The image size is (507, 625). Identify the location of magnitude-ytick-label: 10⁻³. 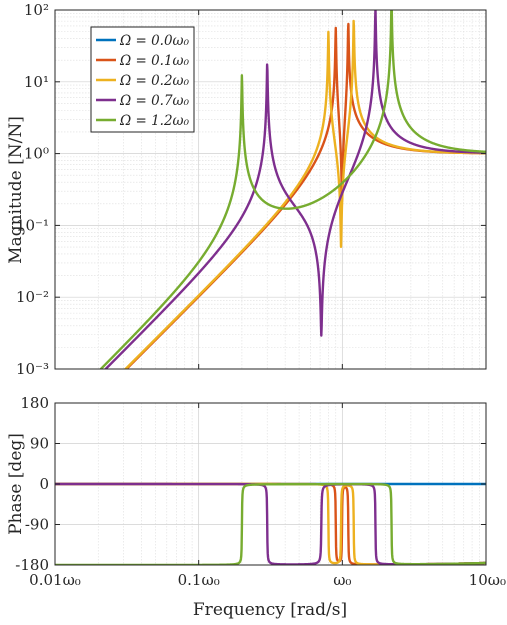
(32, 369).